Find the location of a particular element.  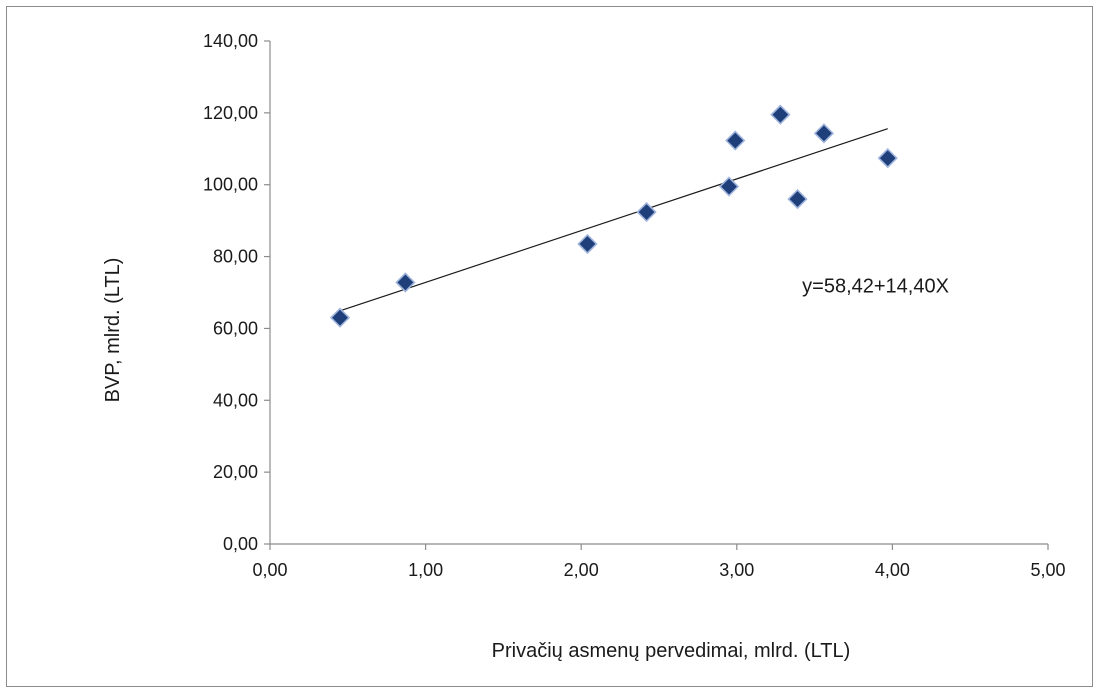

y-tick-label: 60,00 is located at coordinates (235, 328).